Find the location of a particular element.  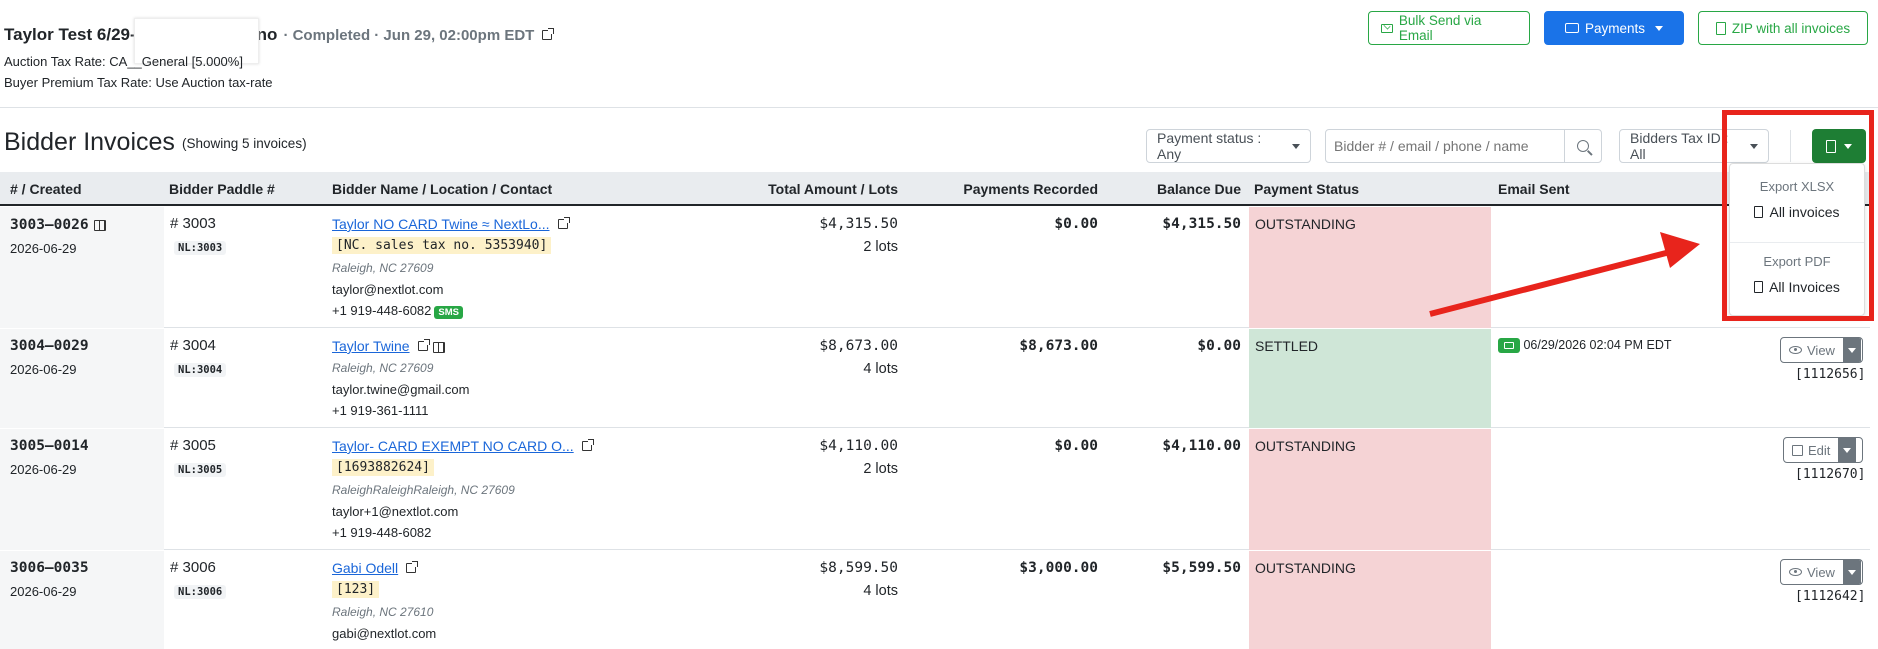

tax-tag: [NC. sales tax no. 5353940] is located at coordinates (442, 245).